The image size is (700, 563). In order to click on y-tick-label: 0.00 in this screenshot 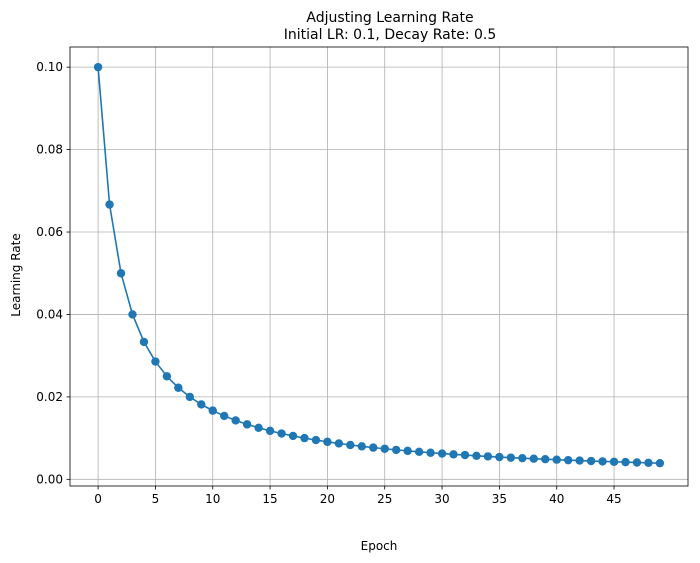, I will do `click(49, 479)`.